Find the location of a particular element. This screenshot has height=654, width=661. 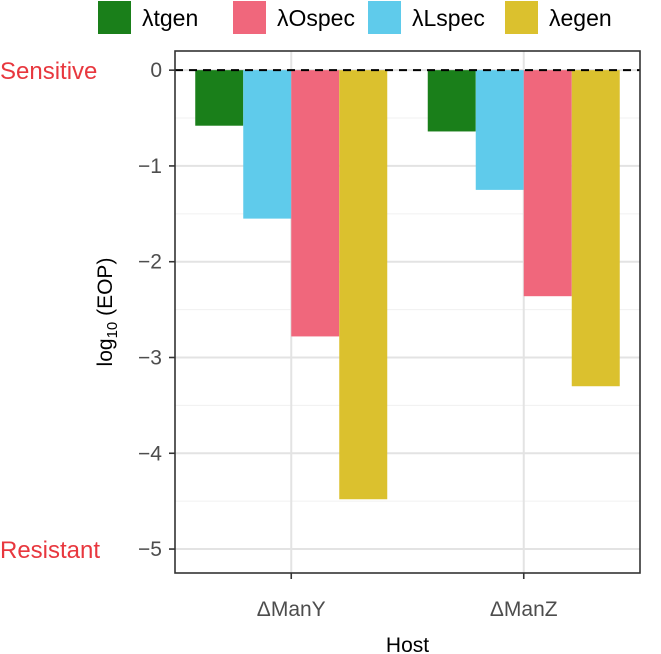

y-axis-title-main: log is located at coordinates (105, 352).